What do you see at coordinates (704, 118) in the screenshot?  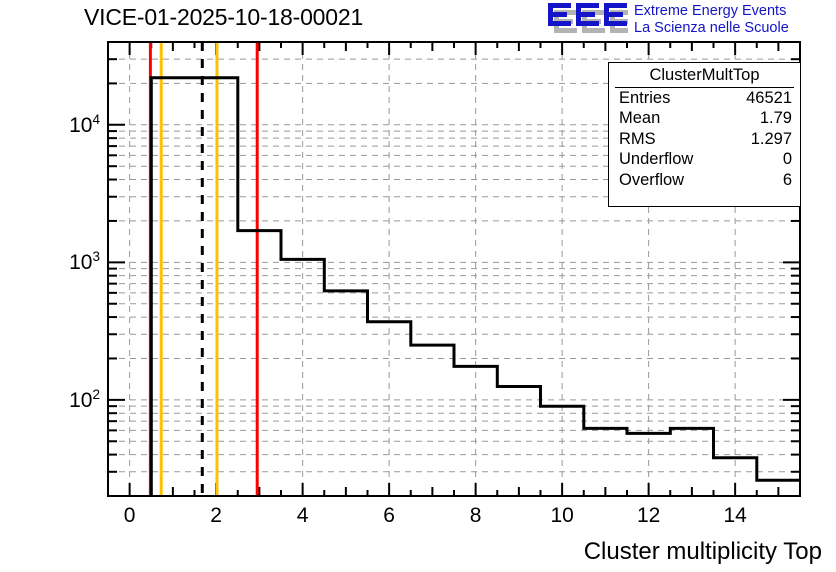 I see `stats-row: Mean 1.79` at bounding box center [704, 118].